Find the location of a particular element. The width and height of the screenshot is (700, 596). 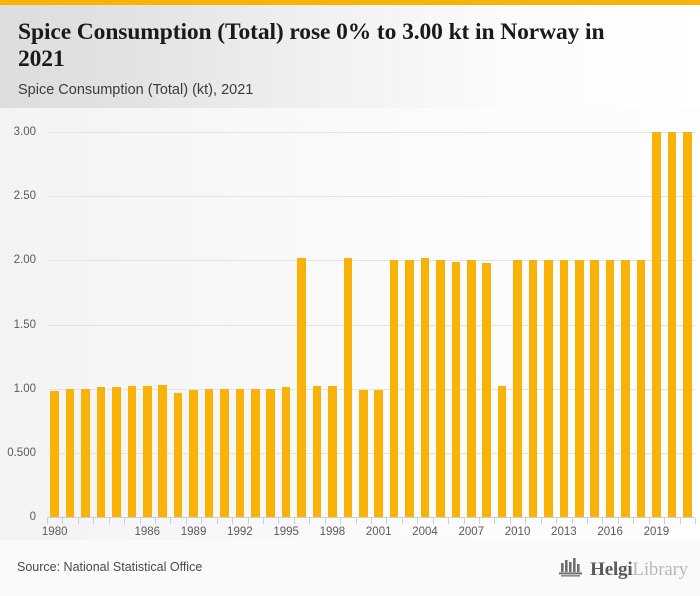

x-axis-tick-label: 1995 is located at coordinates (286, 532).